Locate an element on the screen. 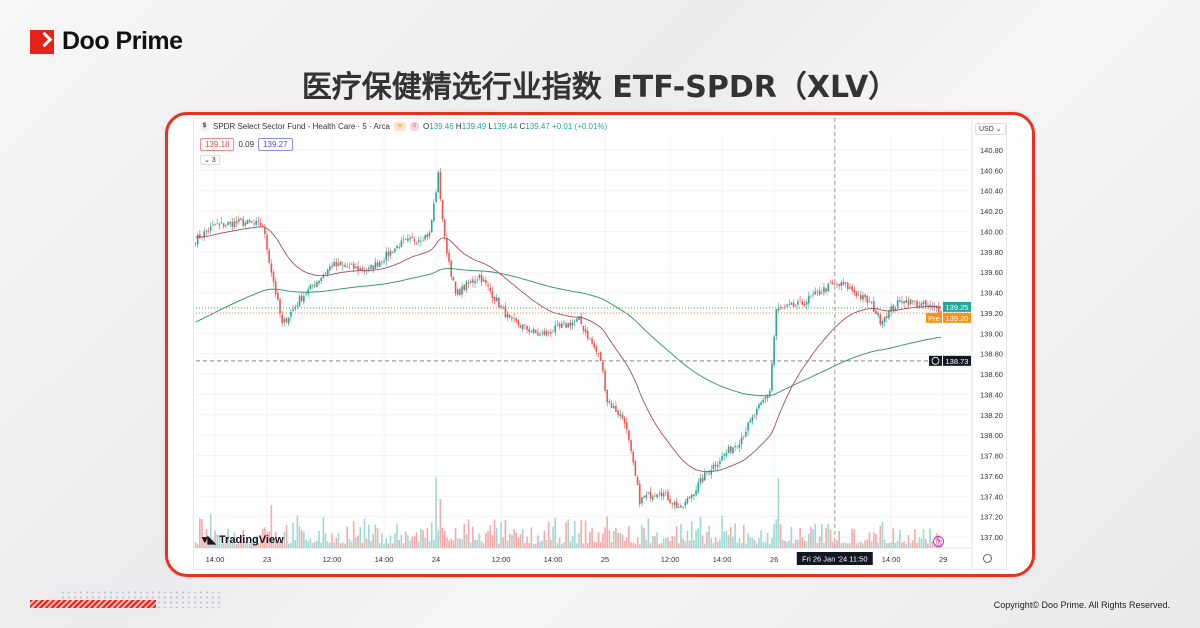 The image size is (1200, 628). indicators-toggle-button: ⌄ 3 is located at coordinates (210, 160).